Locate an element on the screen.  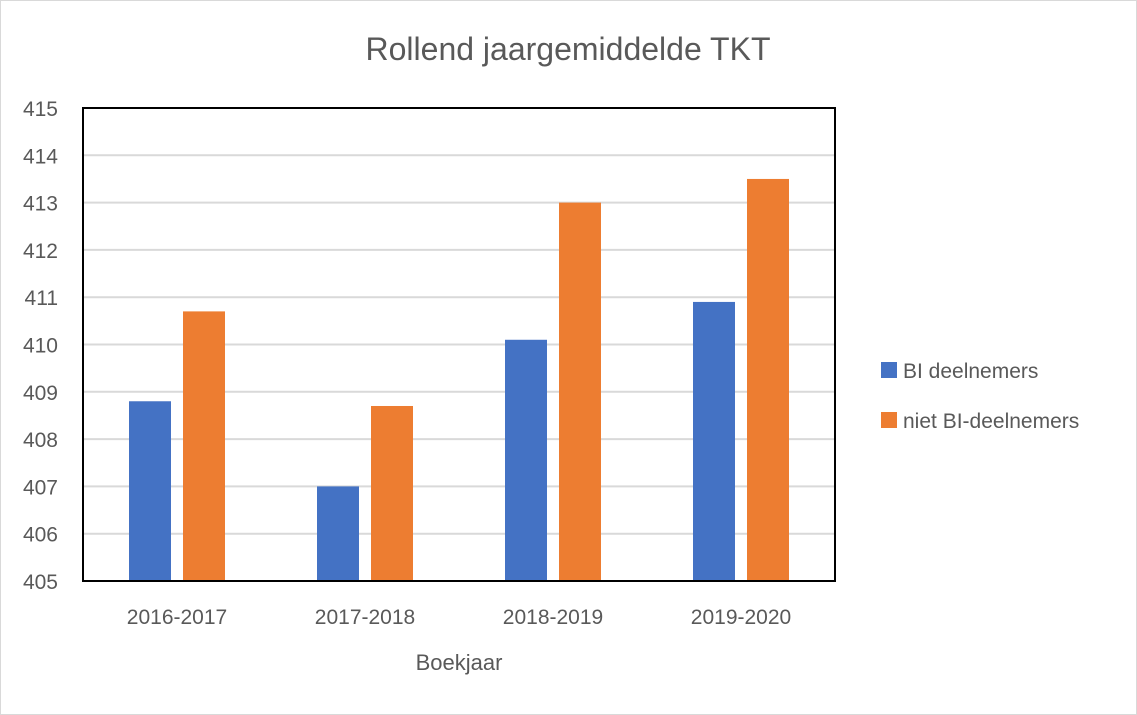
y-tick-label: 414 is located at coordinates (40, 156).